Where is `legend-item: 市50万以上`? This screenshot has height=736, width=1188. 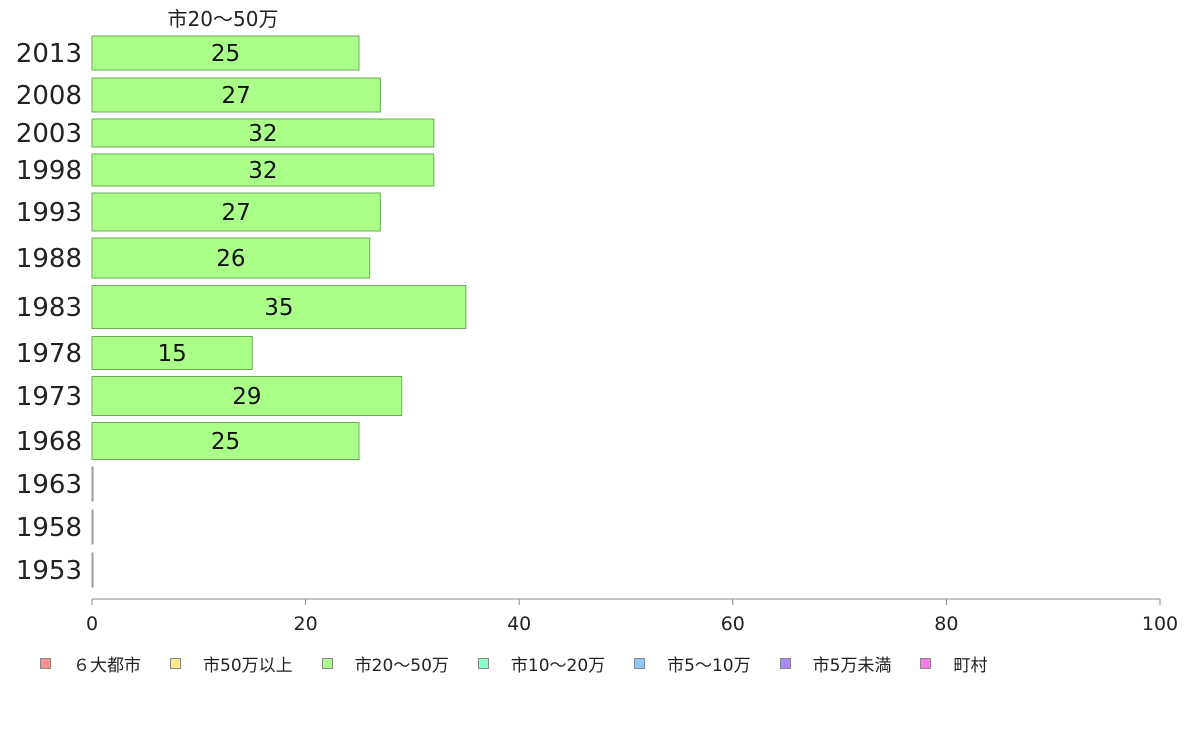 legend-item: 市50万以上 is located at coordinates (231, 663).